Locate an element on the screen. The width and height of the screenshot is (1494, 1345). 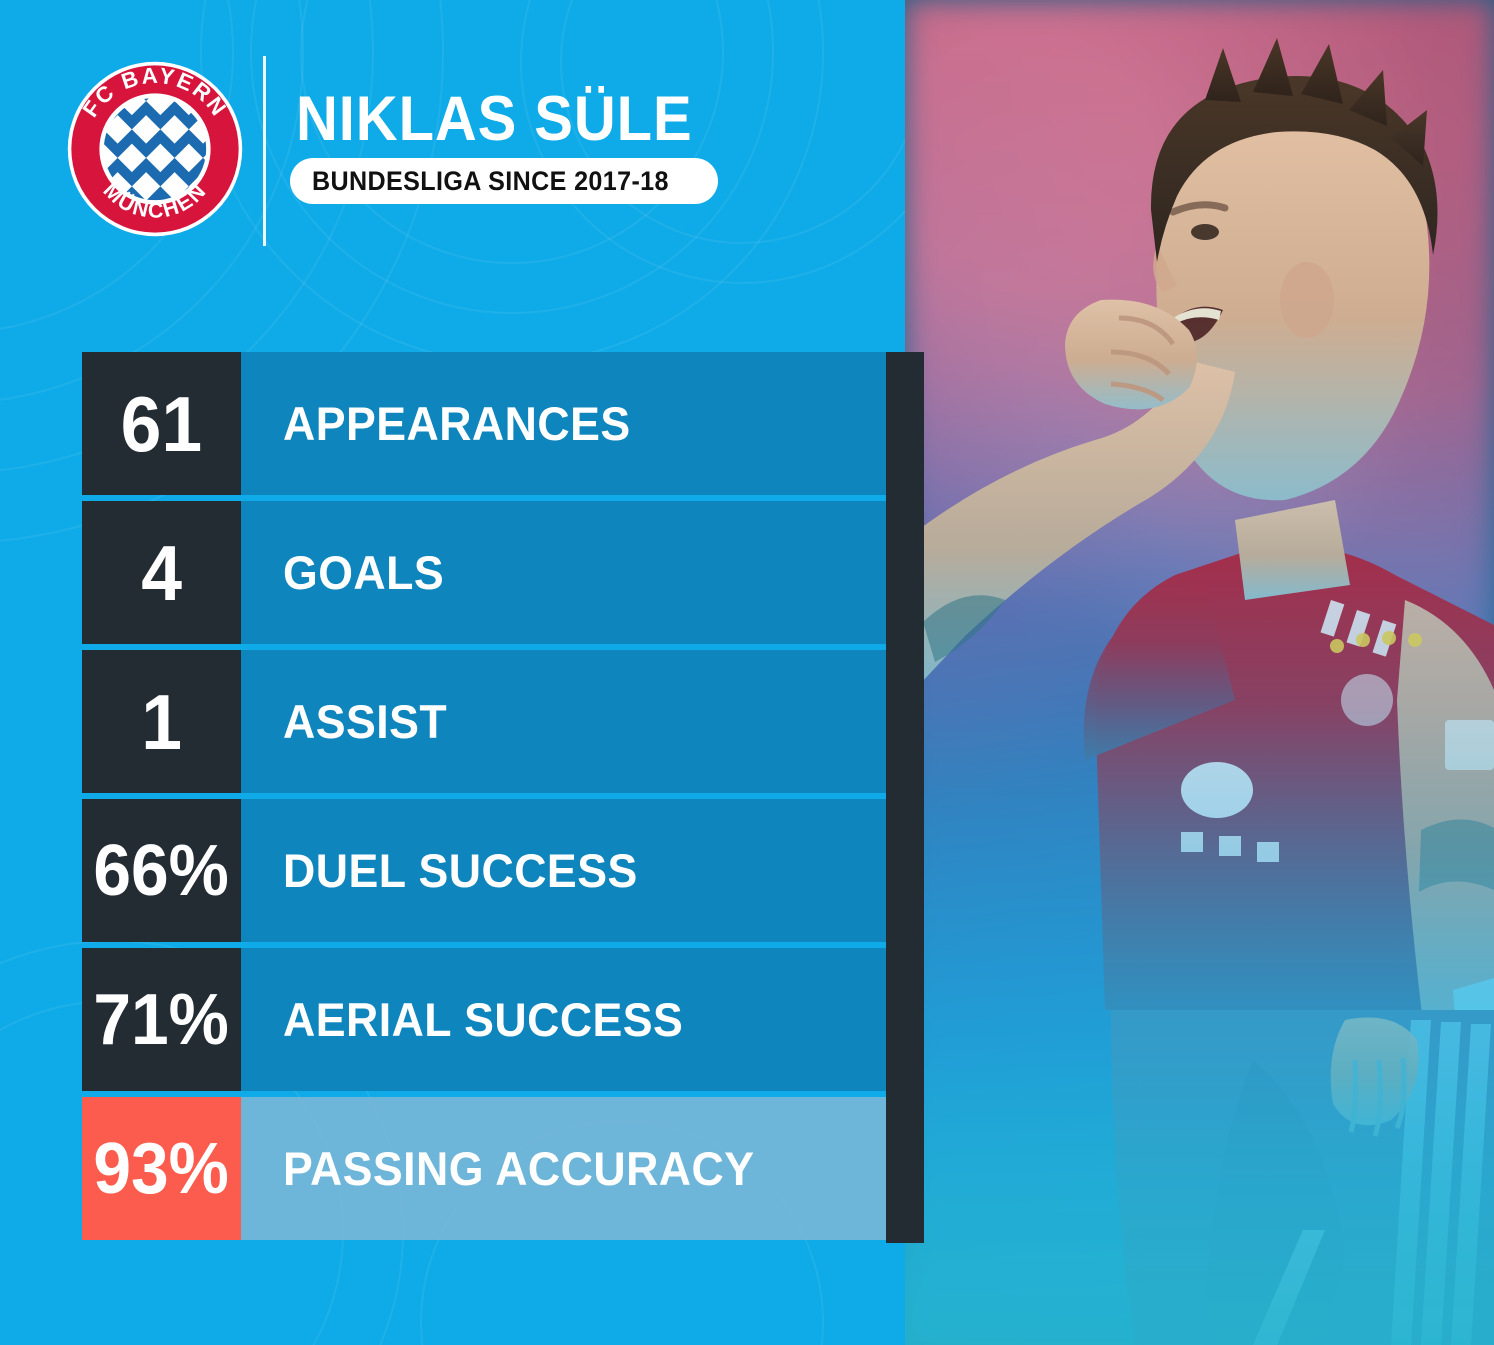
stat-label: ASSIST is located at coordinates (365, 721).